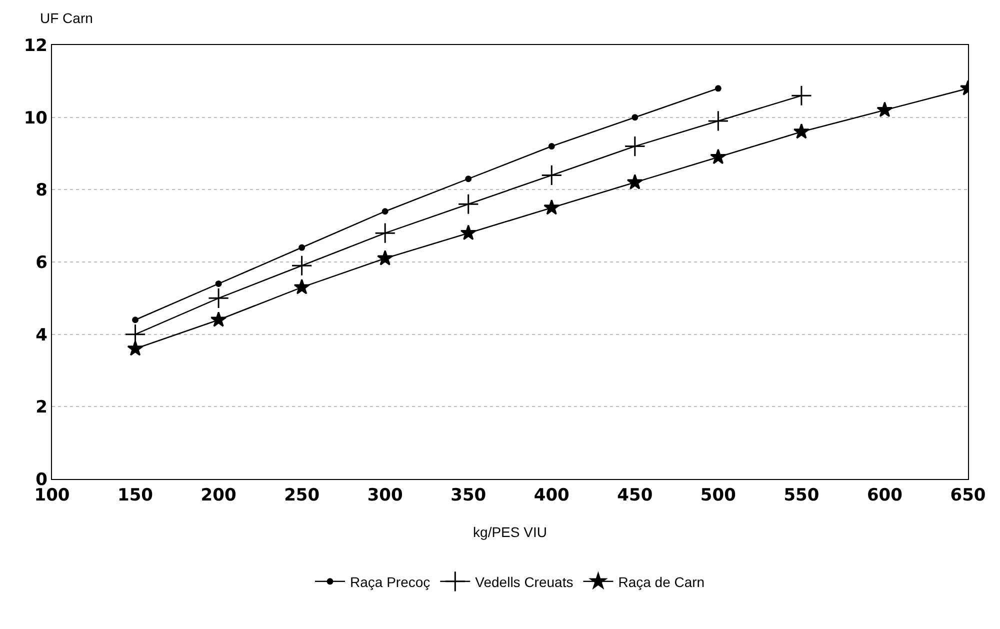 The height and width of the screenshot is (629, 1000). Describe the element at coordinates (218, 496) in the screenshot. I see `x-tick-label: 200` at that location.